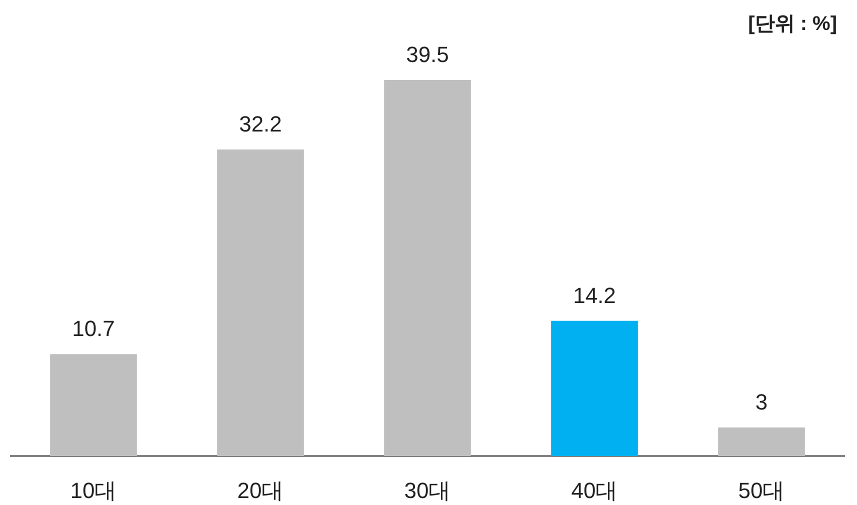  I want to click on x-tick-label: 20대, so click(260, 490).